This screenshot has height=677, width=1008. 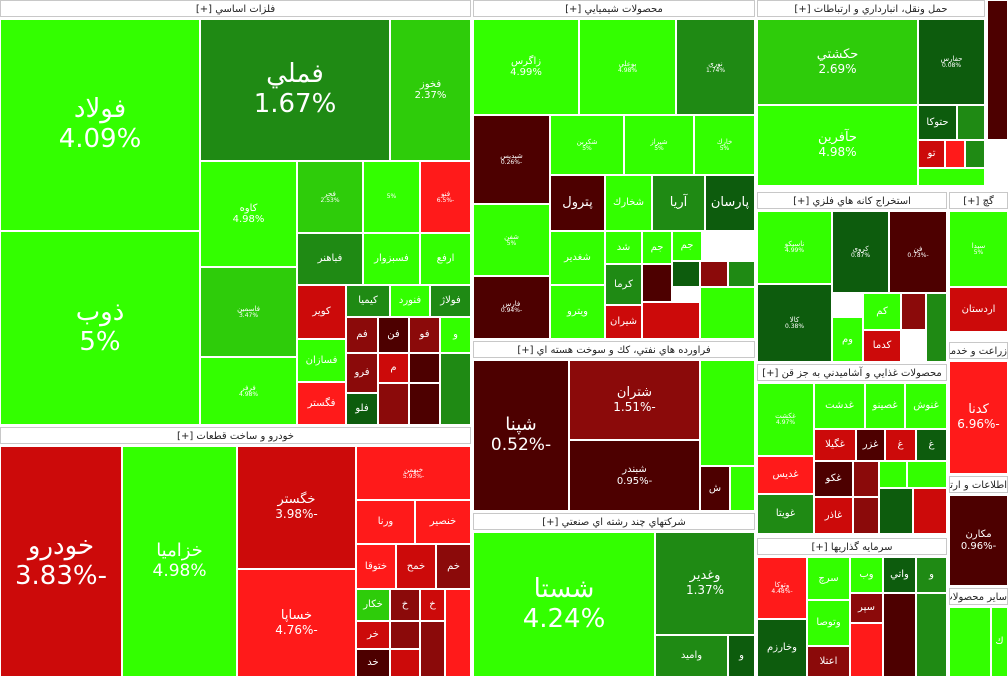 I want to click on tile: وغدير 1.37%, so click(x=705, y=583).